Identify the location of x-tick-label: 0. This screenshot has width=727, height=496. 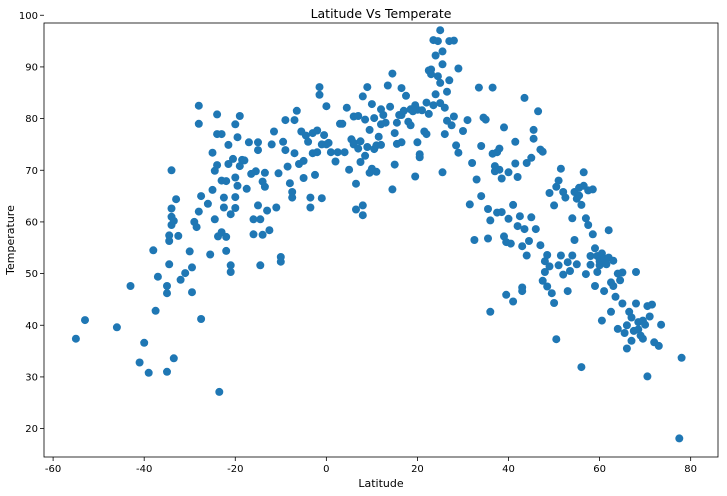
(326, 469).